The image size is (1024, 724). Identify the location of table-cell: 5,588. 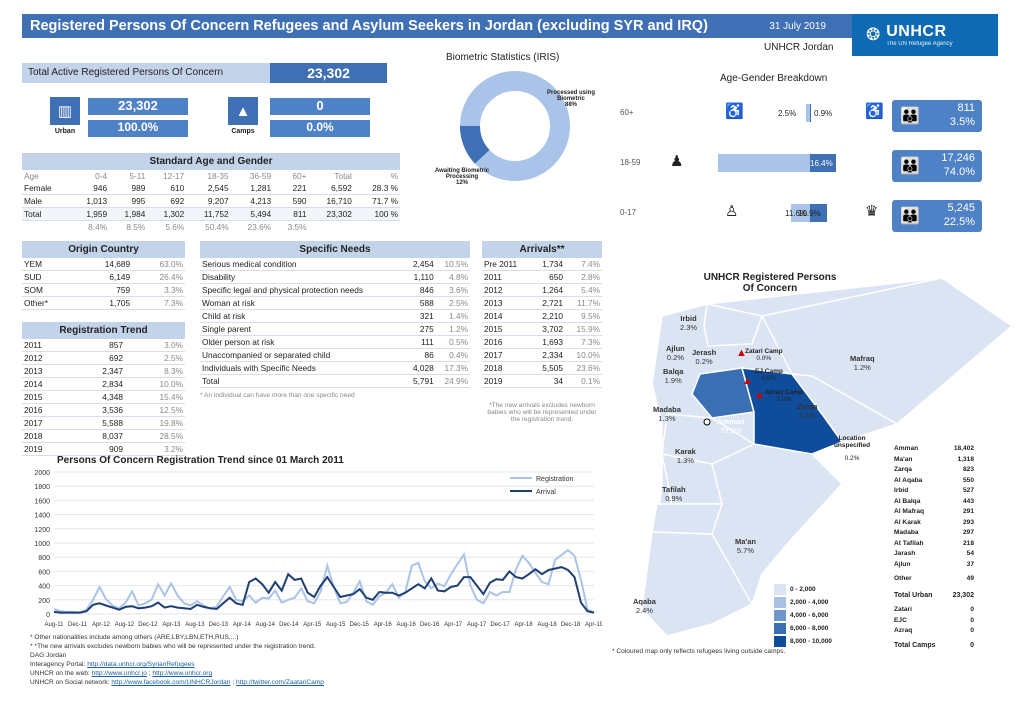
(112, 423).